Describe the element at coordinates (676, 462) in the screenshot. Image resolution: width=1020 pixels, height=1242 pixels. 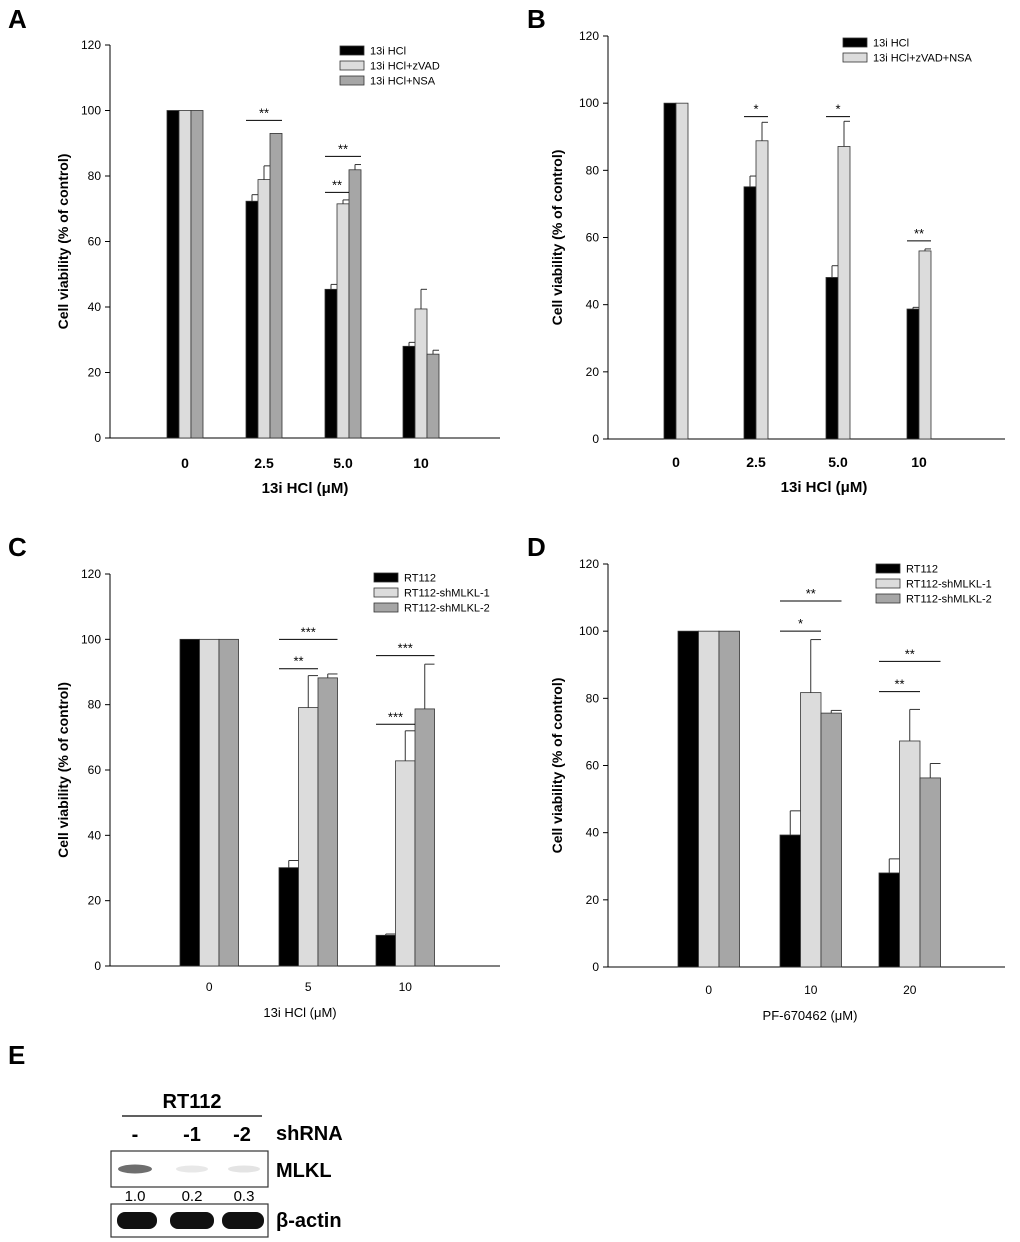
I see `panel-b-category-label: 0` at that location.